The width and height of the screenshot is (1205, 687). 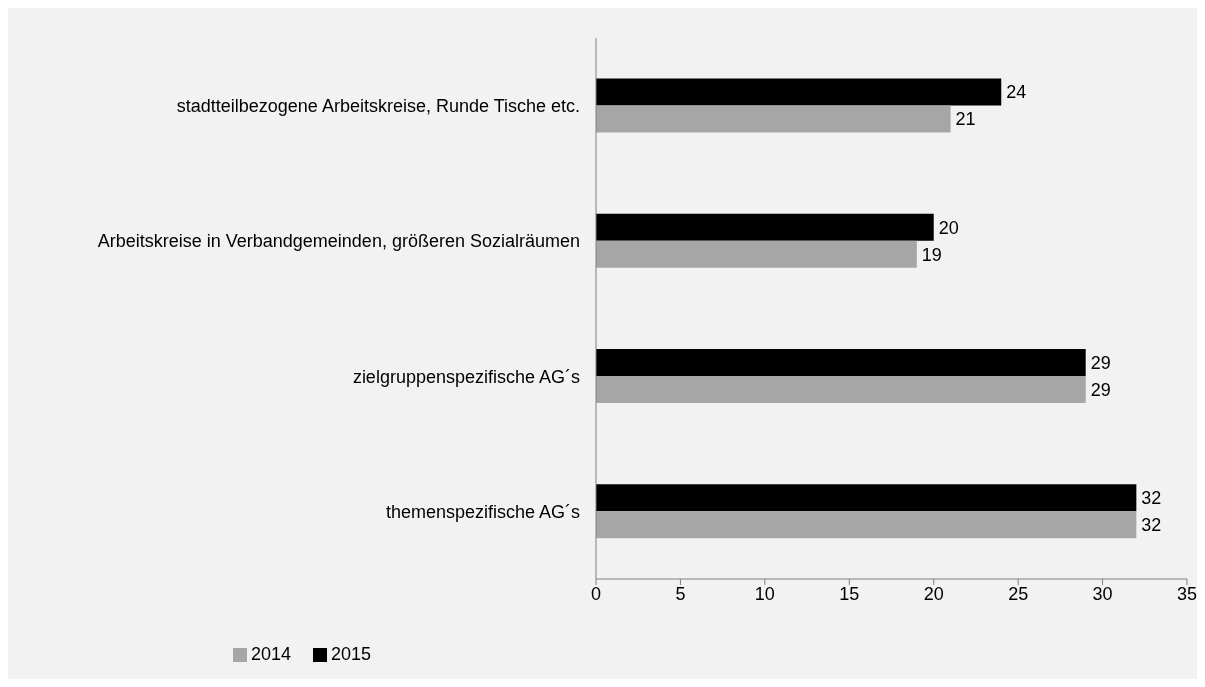 What do you see at coordinates (1187, 593) in the screenshot?
I see `x-tick-label: 35` at bounding box center [1187, 593].